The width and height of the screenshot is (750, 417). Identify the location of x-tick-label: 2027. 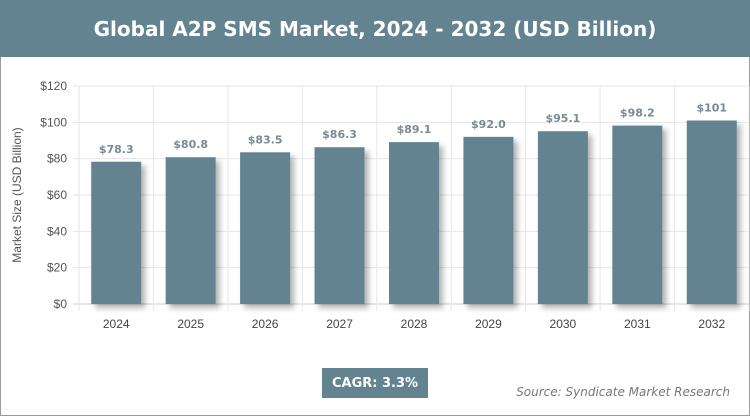
(339, 324).